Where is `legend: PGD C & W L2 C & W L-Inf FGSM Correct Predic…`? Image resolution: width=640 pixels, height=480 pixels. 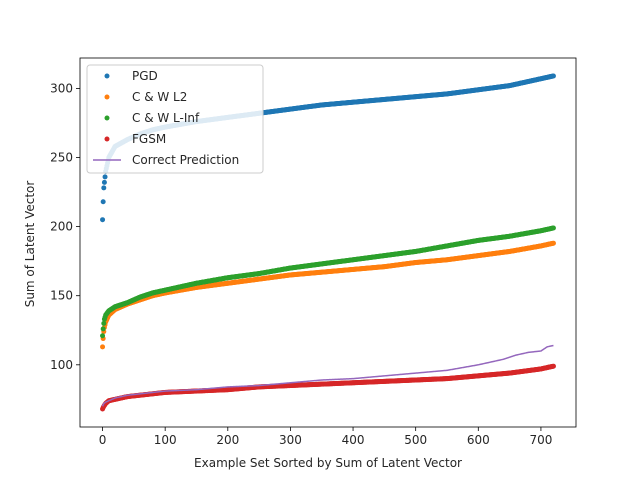
legend: PGD C & W L2 C & W L-Inf FGSM Correct Predic… is located at coordinates (175, 119).